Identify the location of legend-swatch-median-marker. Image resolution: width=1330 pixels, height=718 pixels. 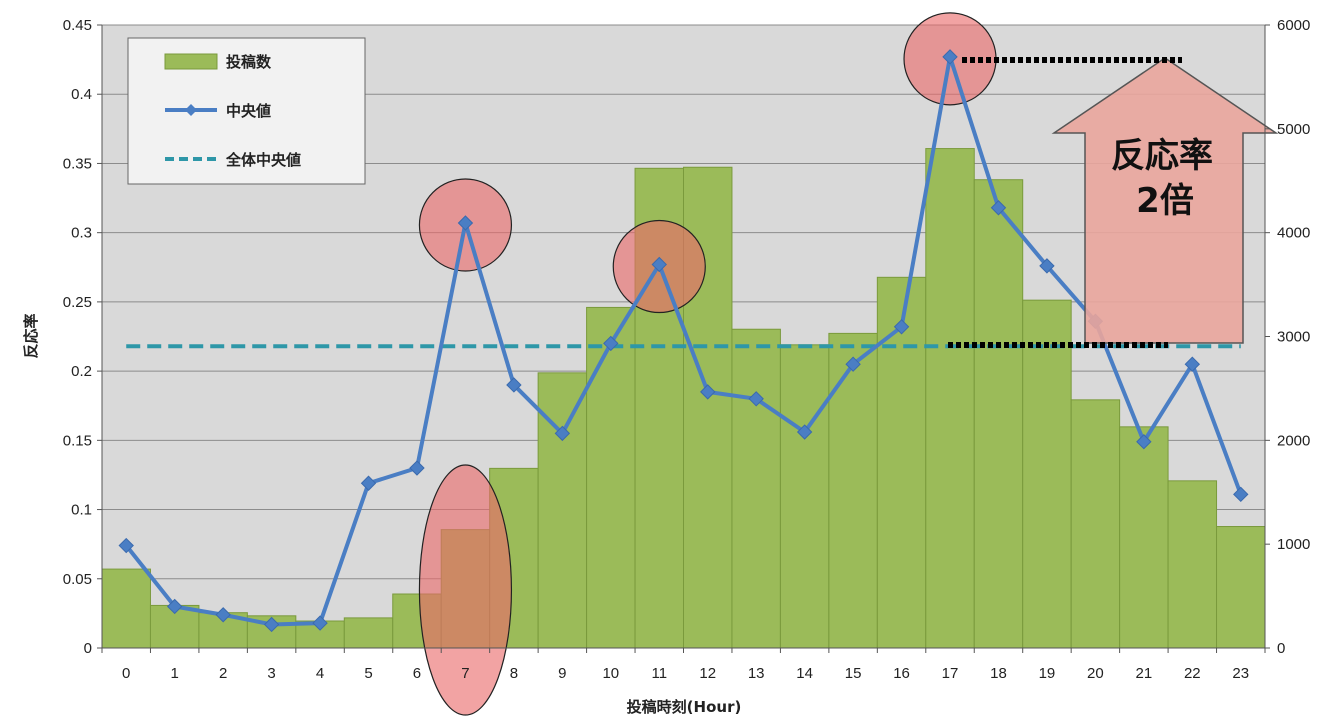
(191, 110).